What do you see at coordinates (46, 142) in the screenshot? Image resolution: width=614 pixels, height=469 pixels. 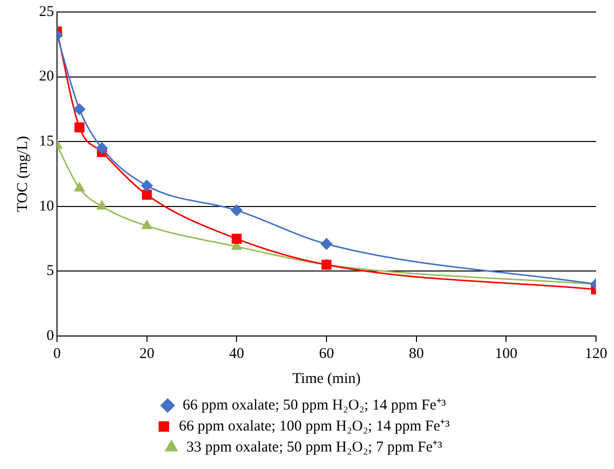 I see `y-tick-label: 15` at bounding box center [46, 142].